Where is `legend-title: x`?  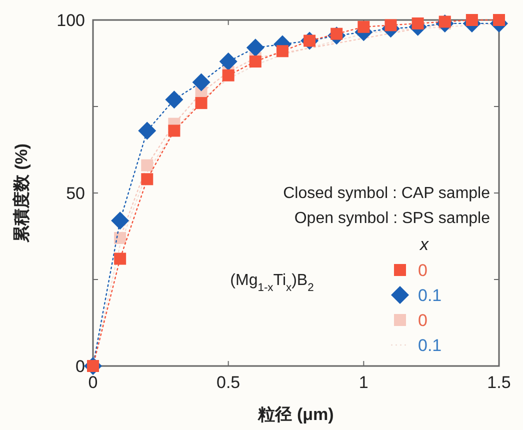
legend-title: x is located at coordinates (424, 244).